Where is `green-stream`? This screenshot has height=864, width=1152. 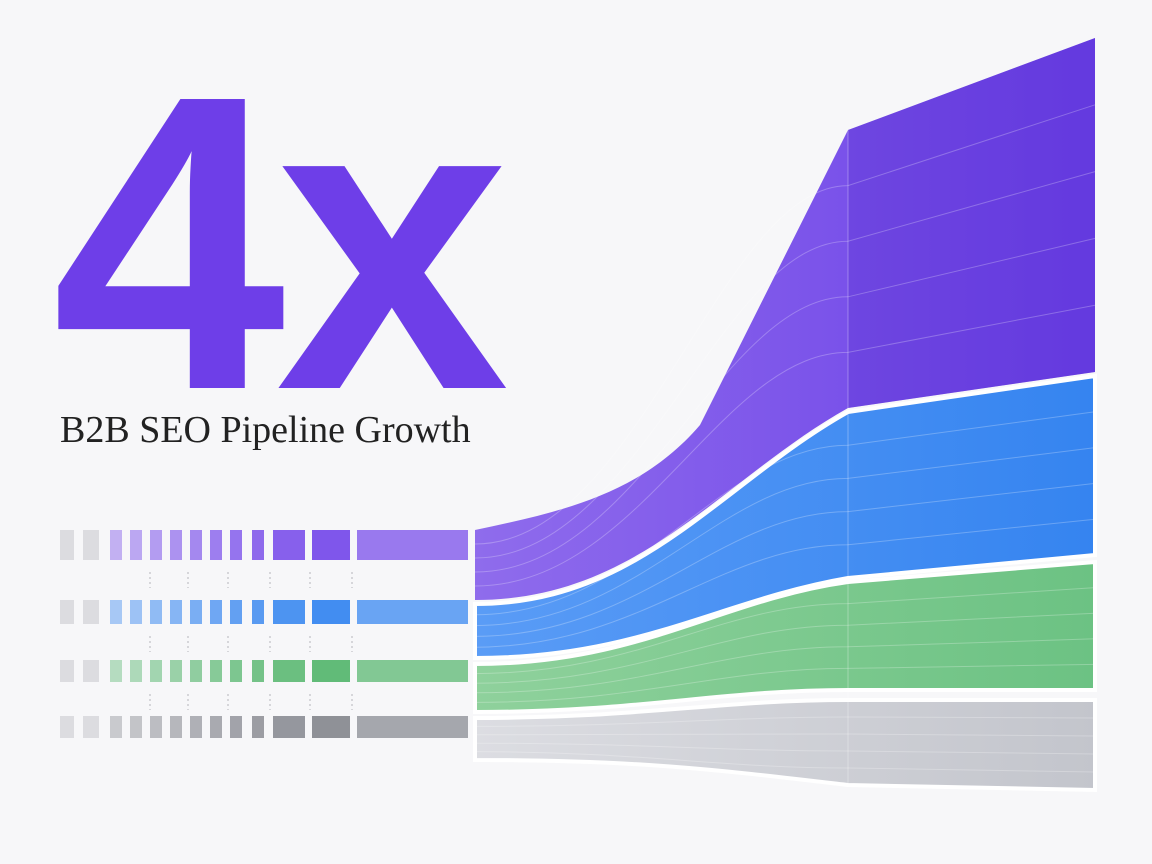
green-stream is located at coordinates (785, 637).